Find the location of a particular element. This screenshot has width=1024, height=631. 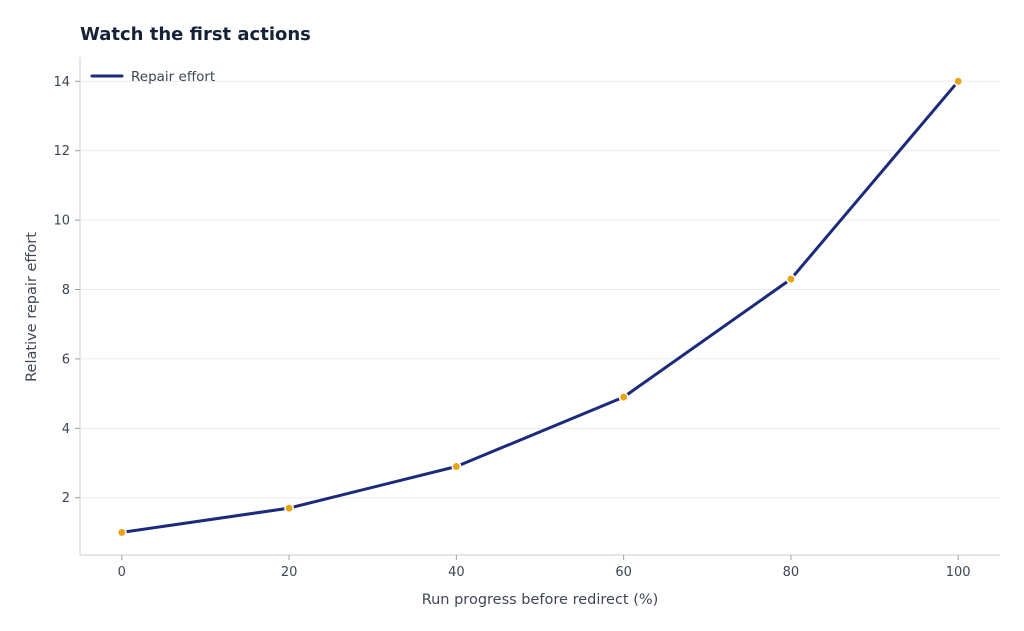

y-axis-ticks: 2 4 6 8 10 12 14 is located at coordinates (66, 290).